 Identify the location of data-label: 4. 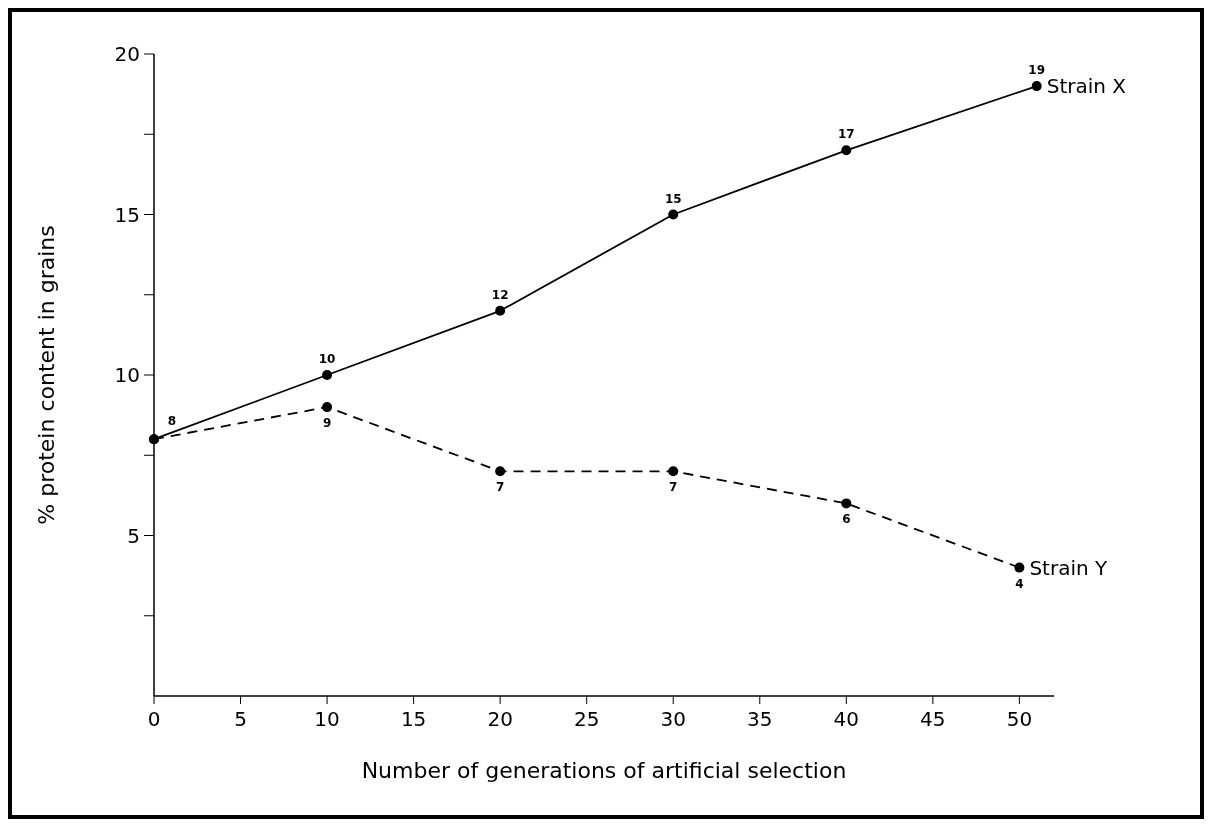
(1019, 583).